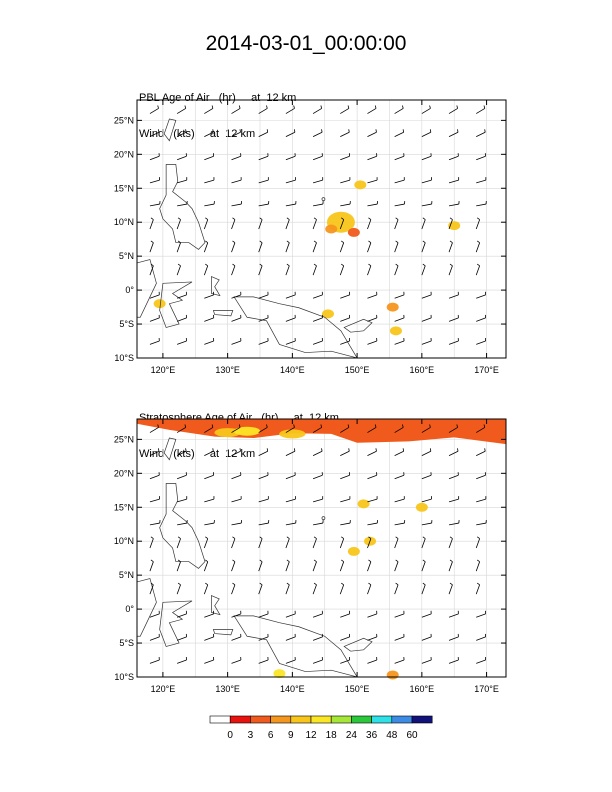  I want to click on stratosphere-air-band, so click(321, 432).